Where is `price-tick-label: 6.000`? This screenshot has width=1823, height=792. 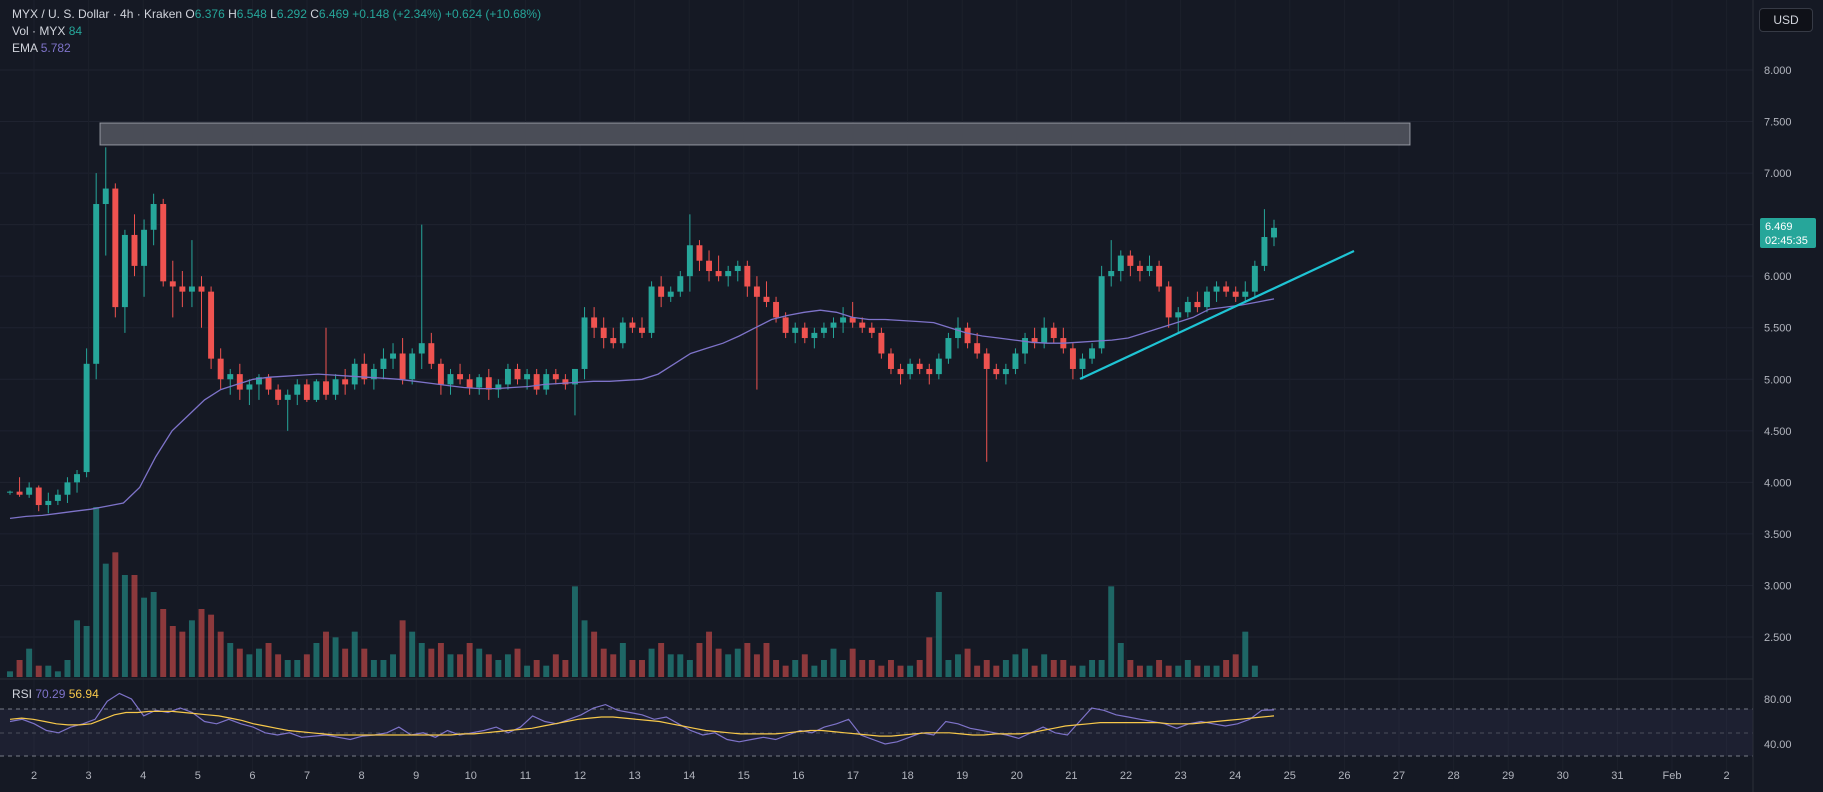
price-tick-label: 6.000 is located at coordinates (1778, 277).